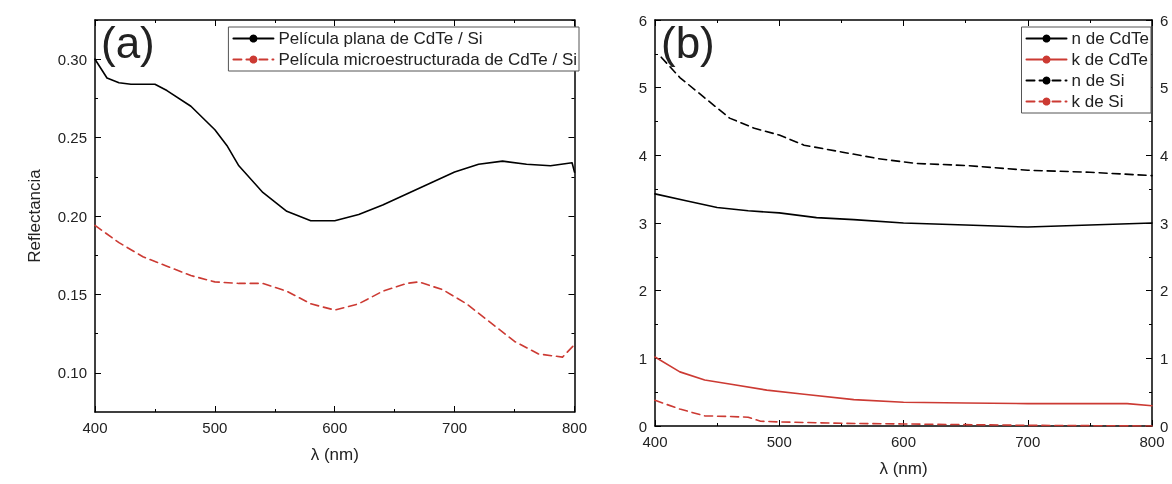 The height and width of the screenshot is (484, 1172). I want to click on y-tick-label: 0.15, so click(72, 294).